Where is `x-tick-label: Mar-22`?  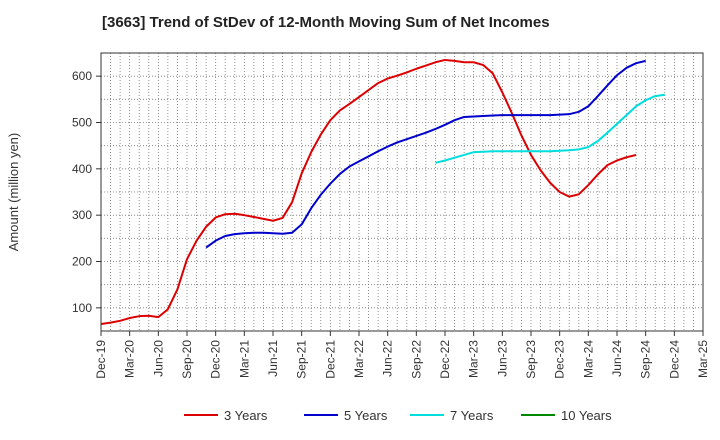 x-tick-label: Mar-22 is located at coordinates (359, 359).